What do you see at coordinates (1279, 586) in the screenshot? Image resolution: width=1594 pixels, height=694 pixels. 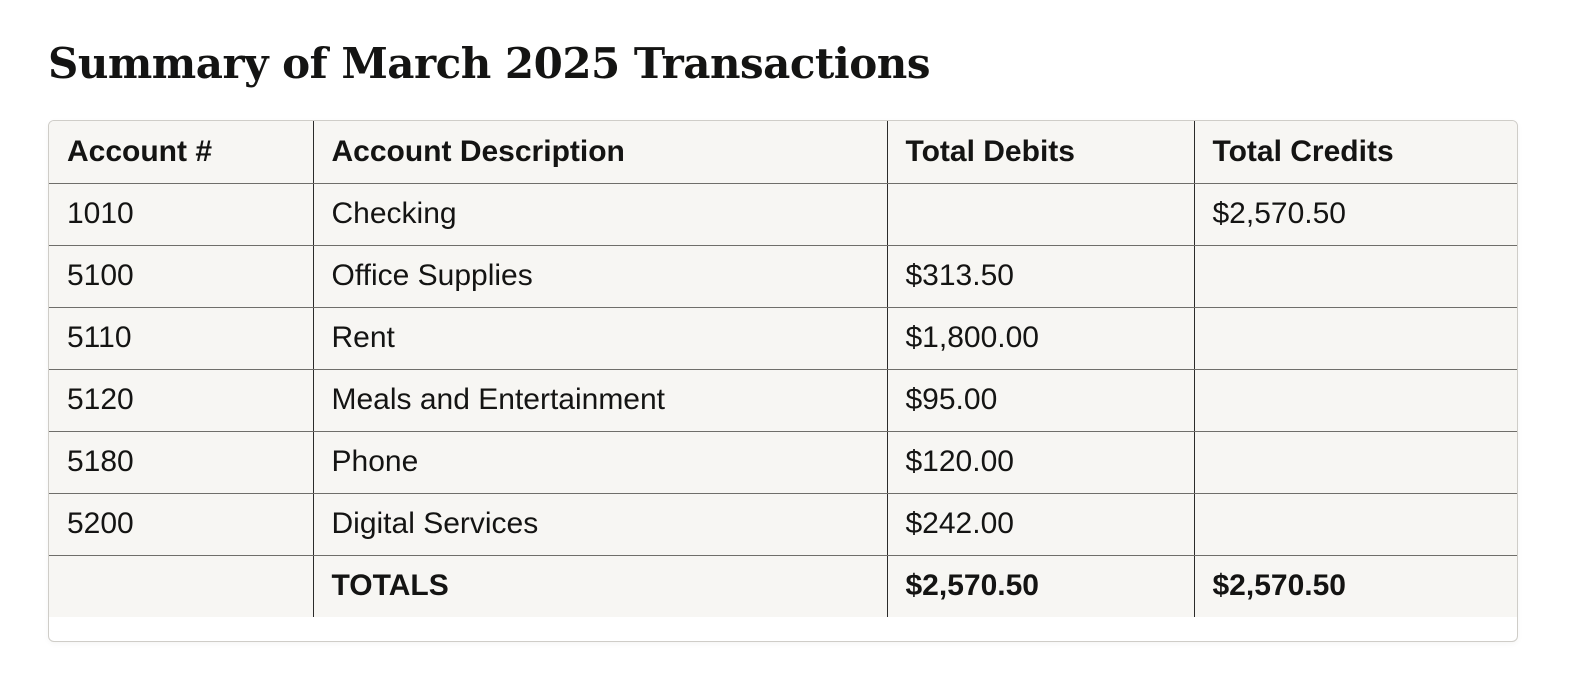 I see `total-credits-value: $2,570.50` at bounding box center [1279, 586].